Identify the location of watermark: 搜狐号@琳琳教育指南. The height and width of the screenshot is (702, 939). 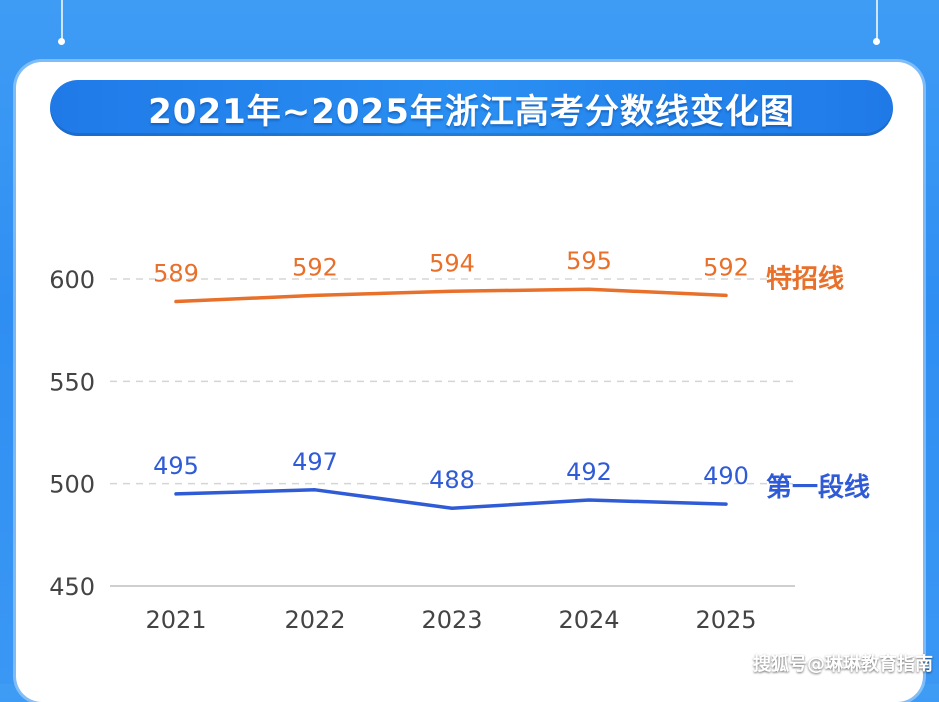
(843, 664).